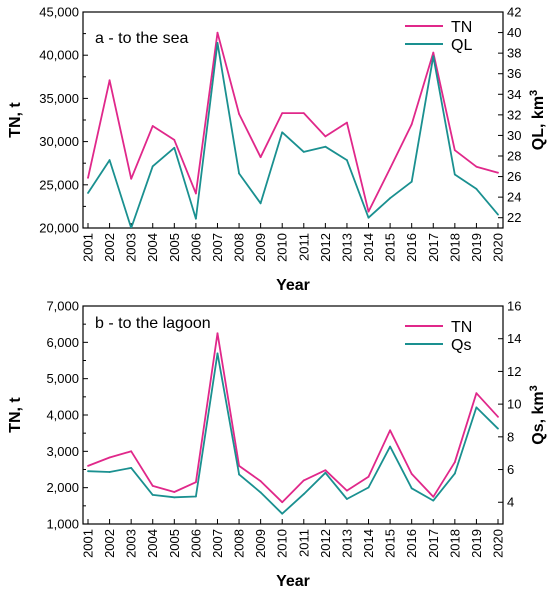  I want to click on panel-annotation: b - to the lagoon, so click(153, 323).